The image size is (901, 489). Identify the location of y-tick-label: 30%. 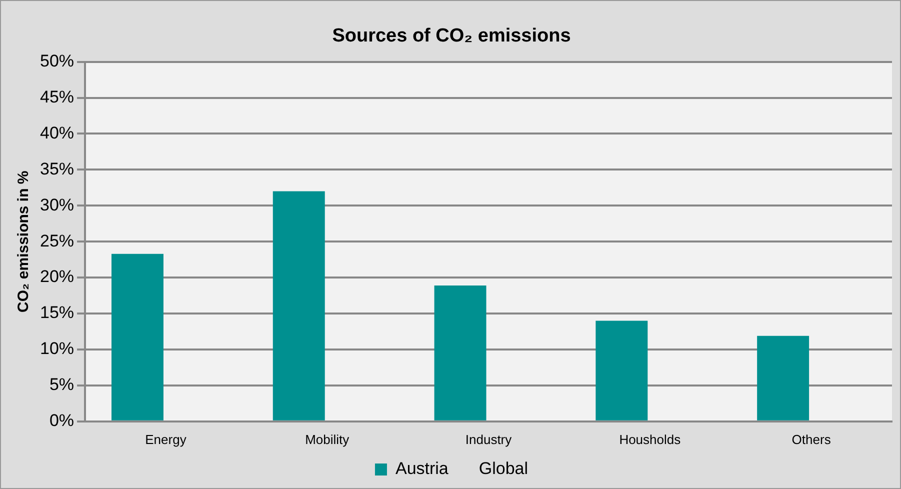
(57, 204).